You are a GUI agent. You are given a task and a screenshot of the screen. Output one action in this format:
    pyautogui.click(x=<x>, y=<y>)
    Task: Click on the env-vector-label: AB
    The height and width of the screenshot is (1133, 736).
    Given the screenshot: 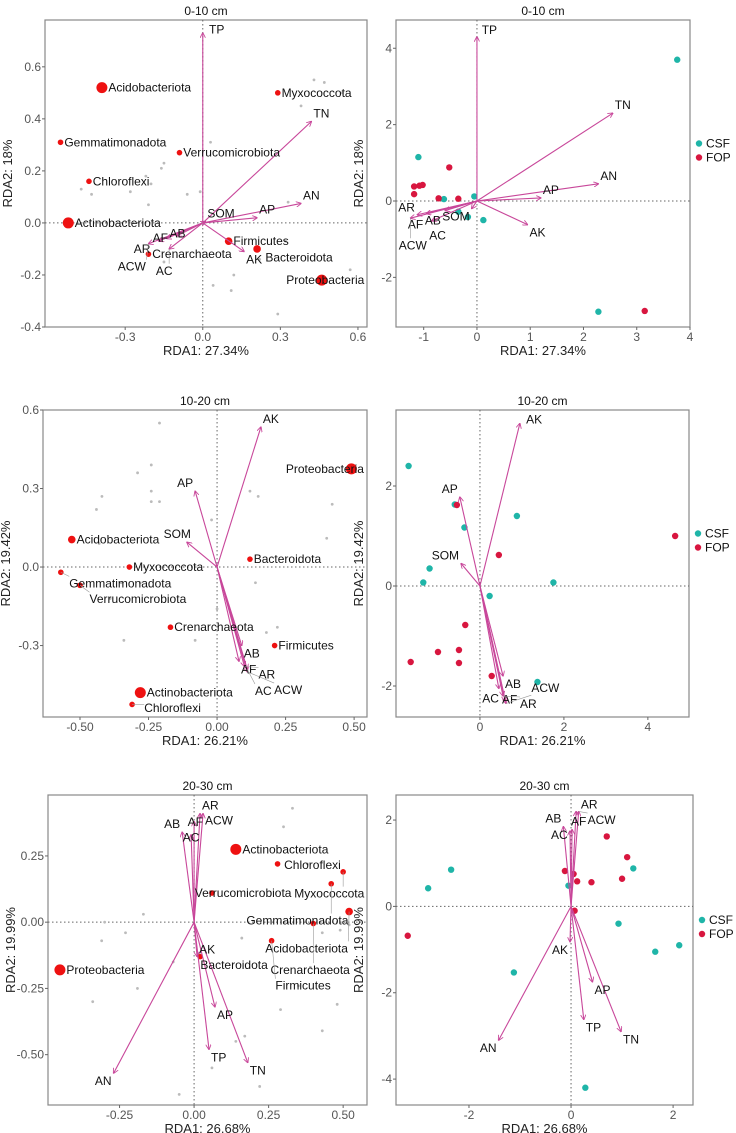 What is the action you would take?
    pyautogui.click(x=172, y=824)
    